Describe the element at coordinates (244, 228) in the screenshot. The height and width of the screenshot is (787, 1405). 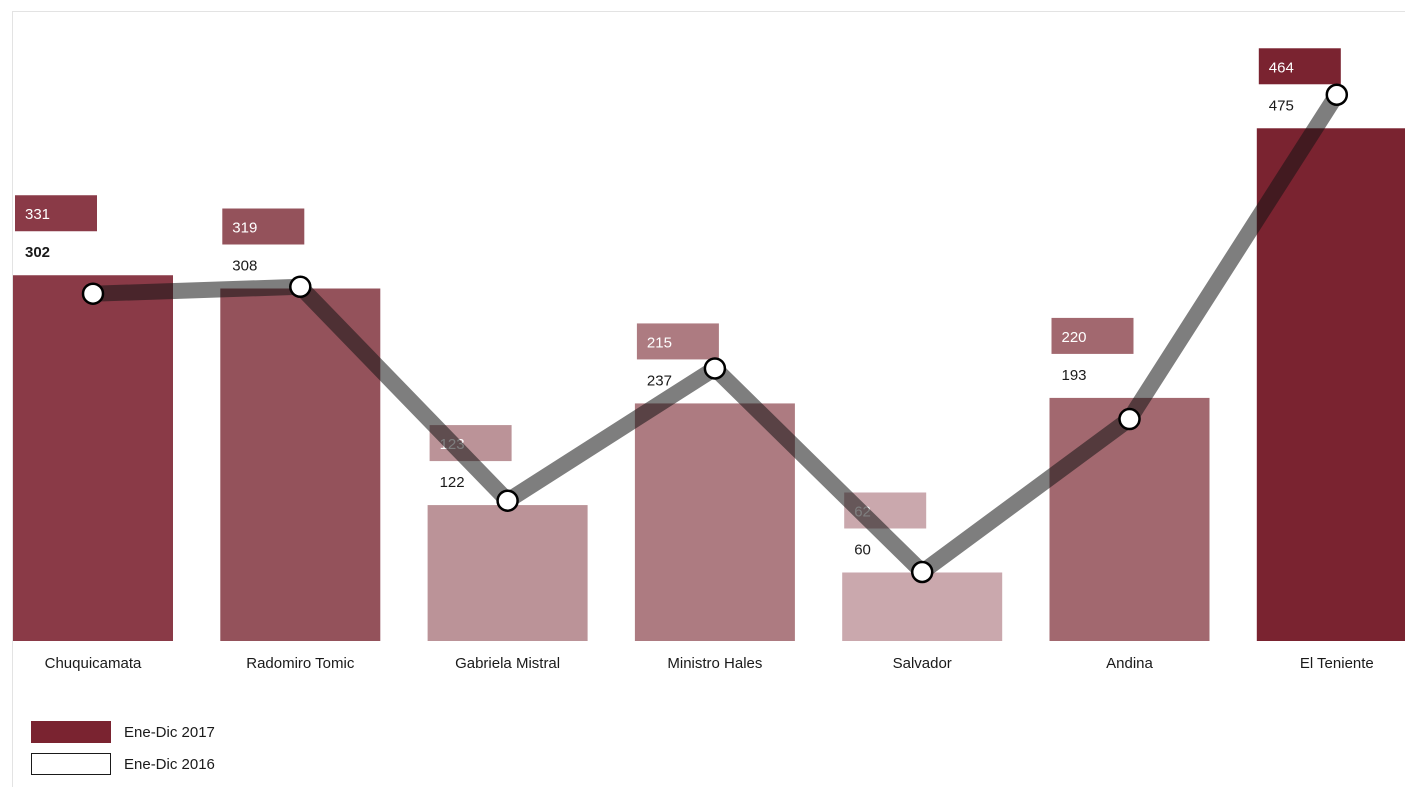
I see `data-label-2017-radomiro-tomic: 319` at that location.